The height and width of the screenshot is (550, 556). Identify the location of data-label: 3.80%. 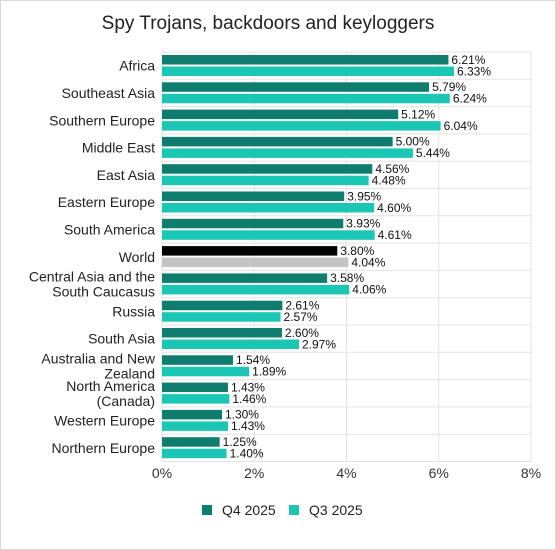
(357, 251).